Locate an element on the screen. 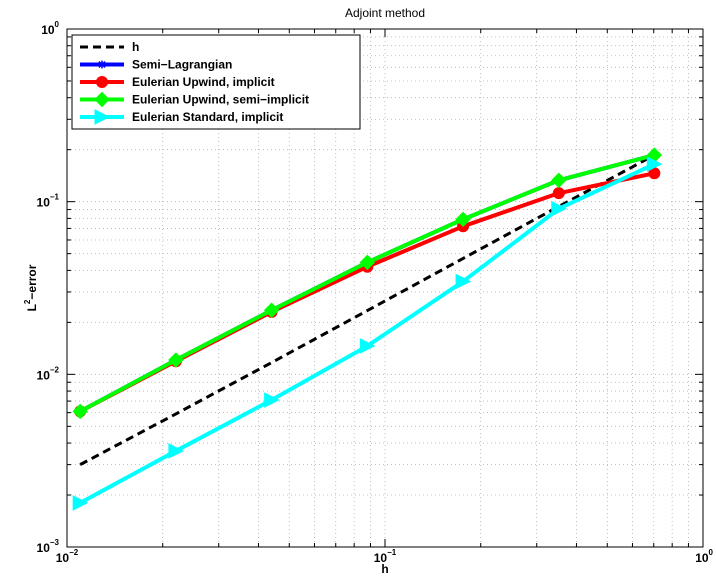  y-tick-label-exponent: −1 is located at coordinates (55, 197).